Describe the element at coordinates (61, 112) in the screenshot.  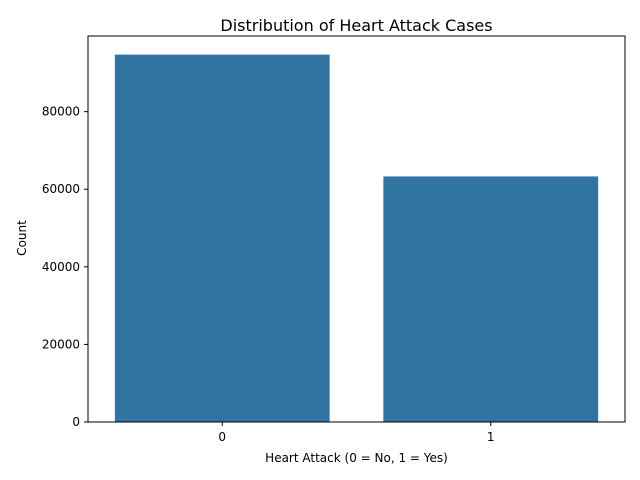
I see `y-tick-label: 80000` at that location.